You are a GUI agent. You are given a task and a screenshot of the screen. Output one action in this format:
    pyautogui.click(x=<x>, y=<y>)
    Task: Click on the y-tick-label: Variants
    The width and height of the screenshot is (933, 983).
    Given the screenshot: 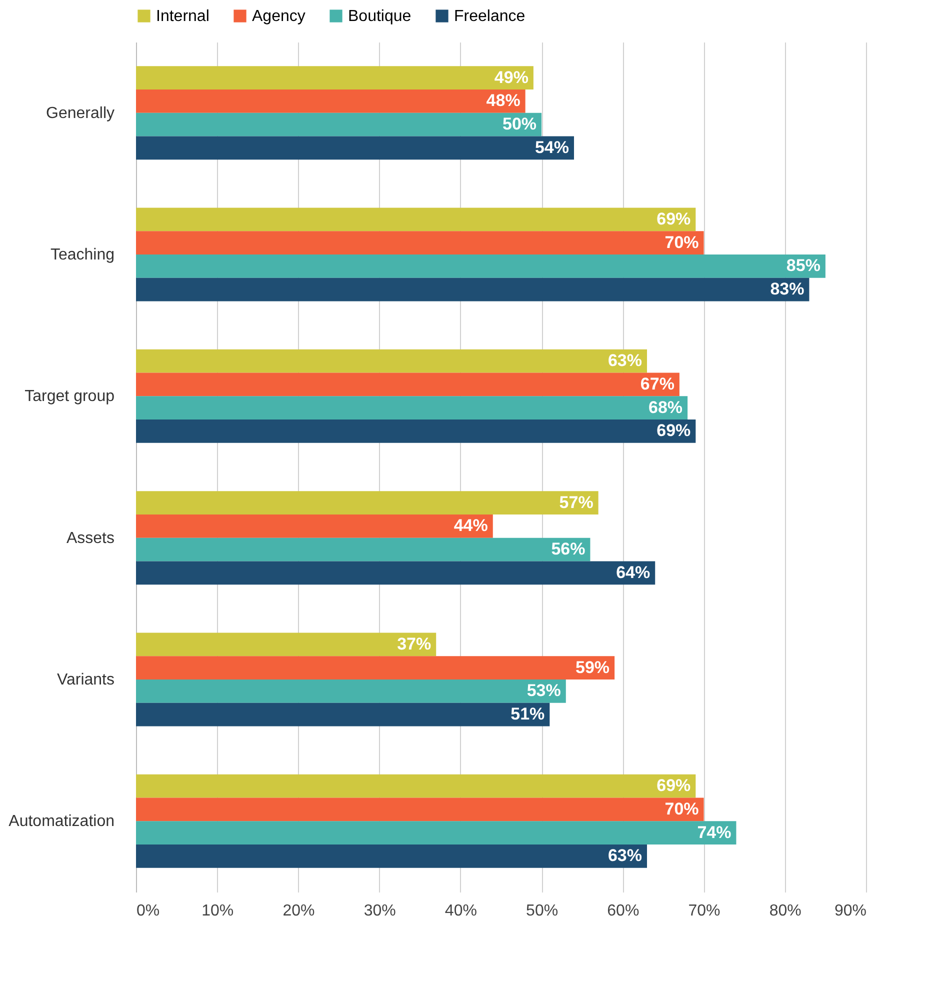 What is the action you would take?
    pyautogui.click(x=85, y=680)
    